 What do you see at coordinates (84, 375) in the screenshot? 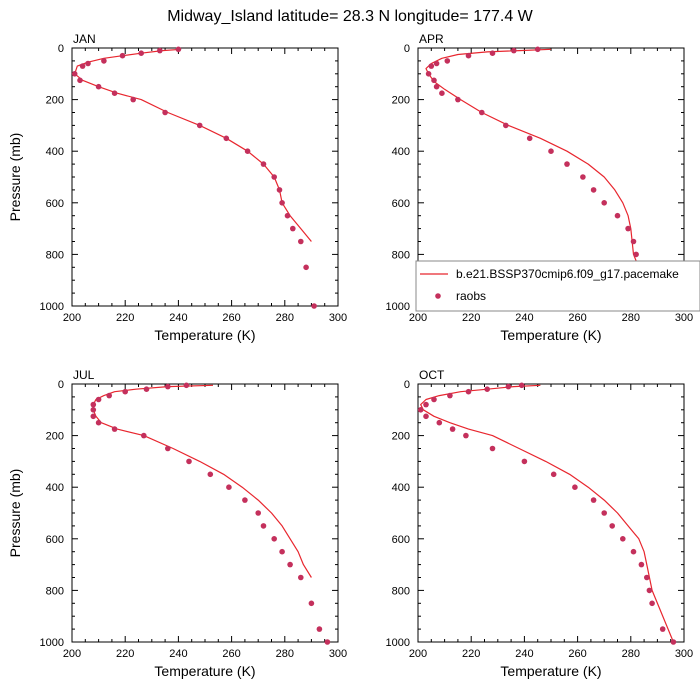
I see `panel-label-jul: JUL` at bounding box center [84, 375].